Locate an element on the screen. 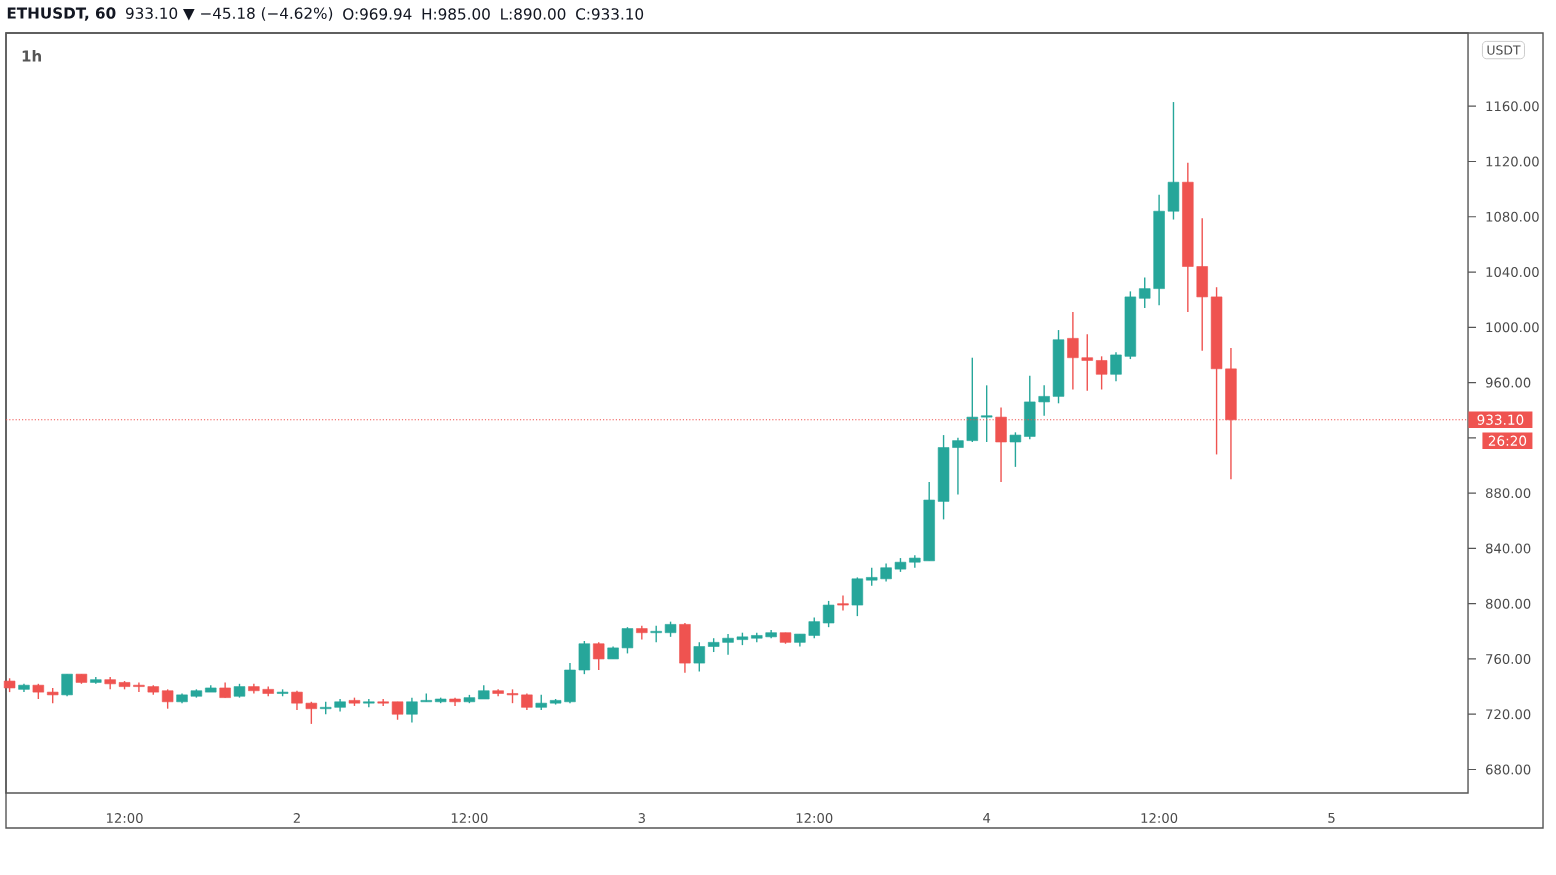 The image size is (1556, 875). x-tick-label: 5 is located at coordinates (1331, 818).